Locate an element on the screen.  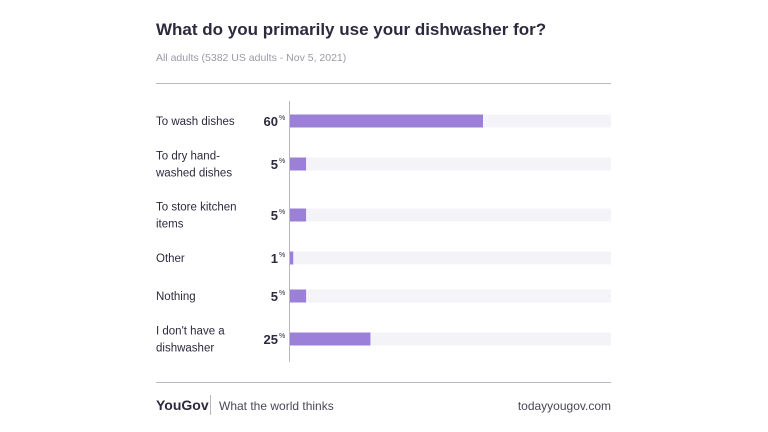
category-label: To store kitchen items is located at coordinates (196, 216).